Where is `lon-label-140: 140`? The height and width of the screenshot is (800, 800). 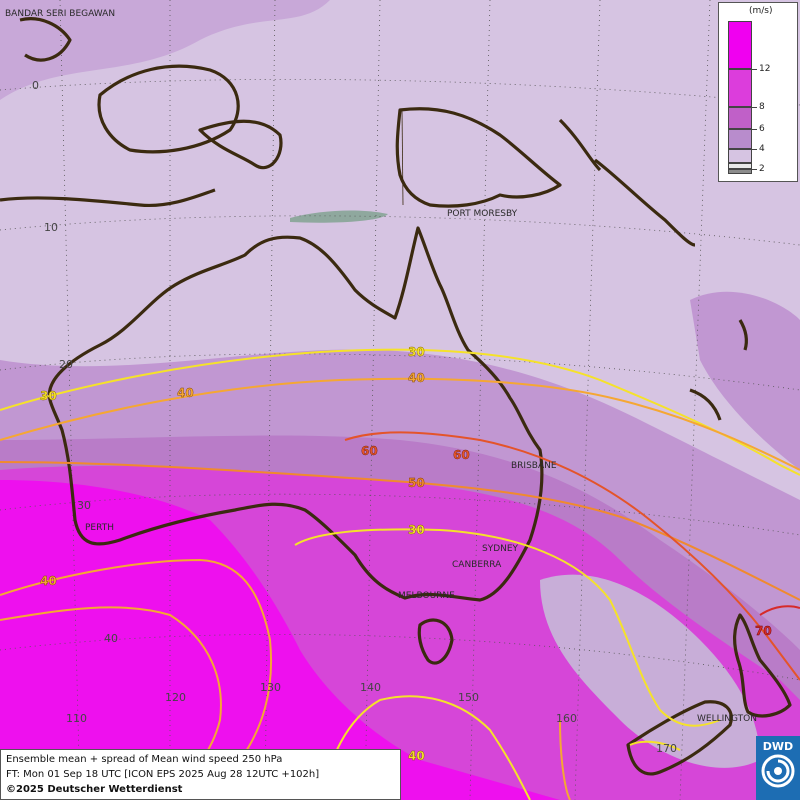
lon-label-140: 140 is located at coordinates (370, 687).